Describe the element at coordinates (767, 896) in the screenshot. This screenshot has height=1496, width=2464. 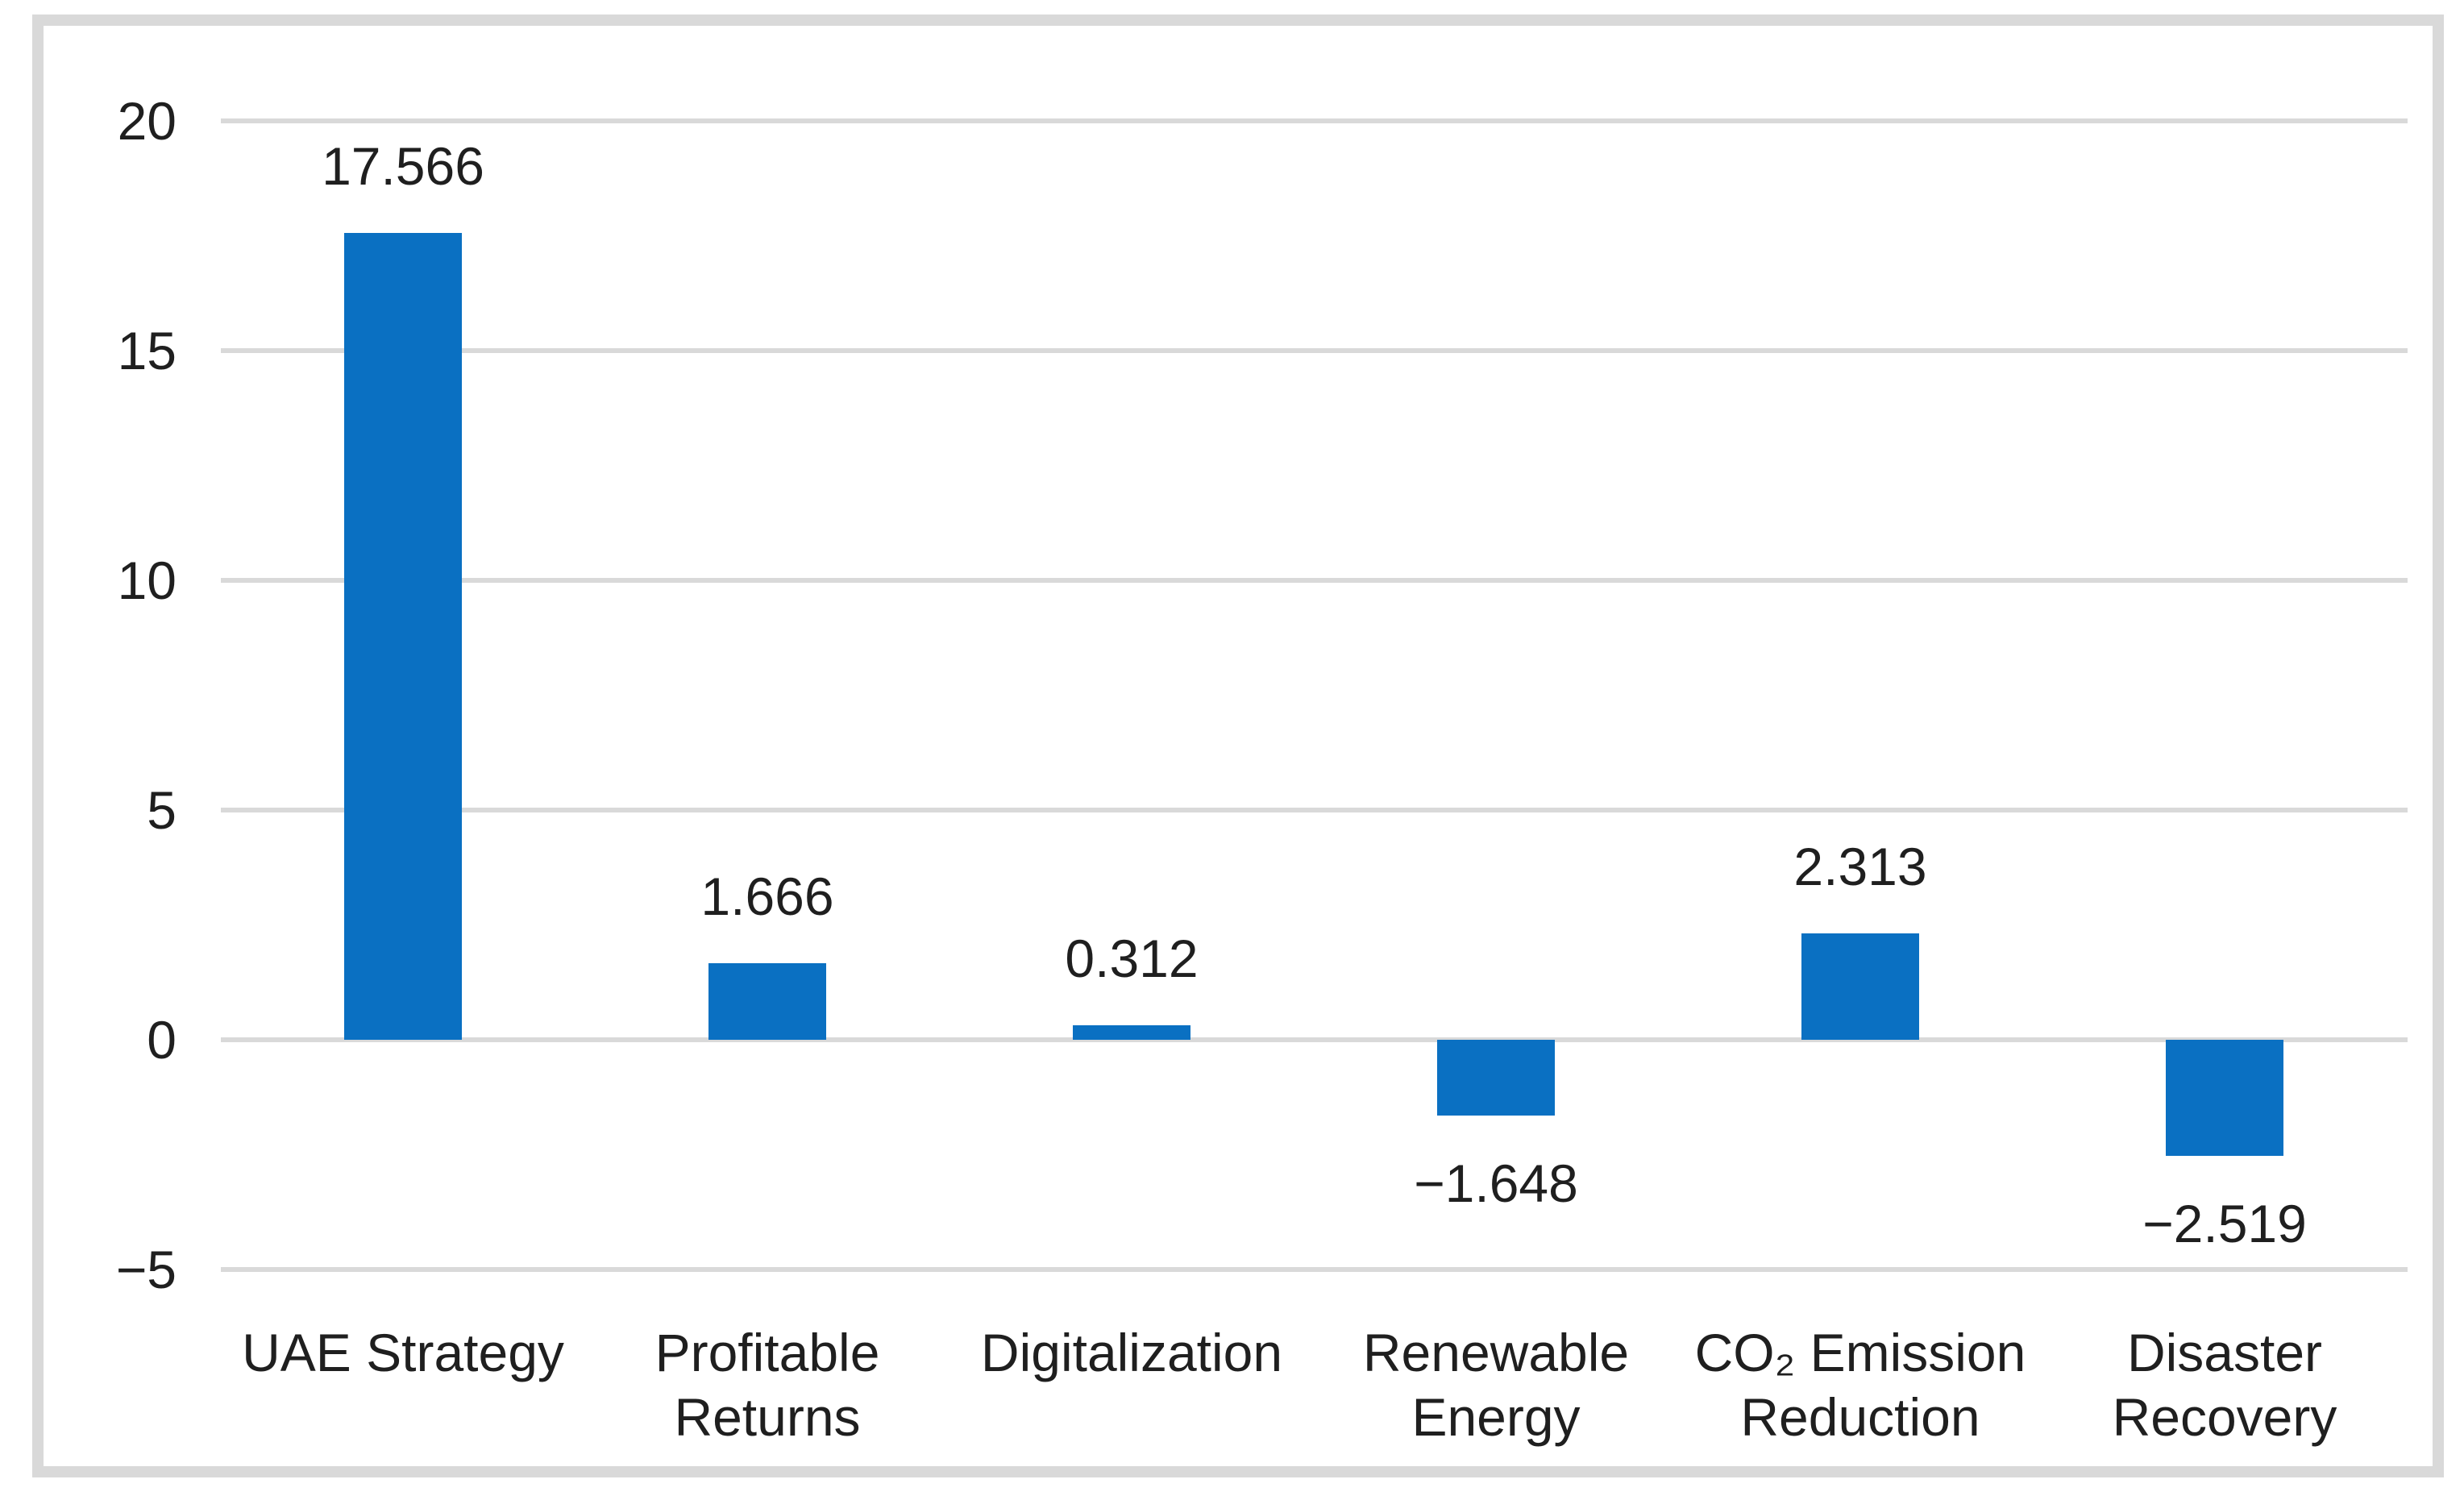
I see `bar-value-label: 1.666` at that location.